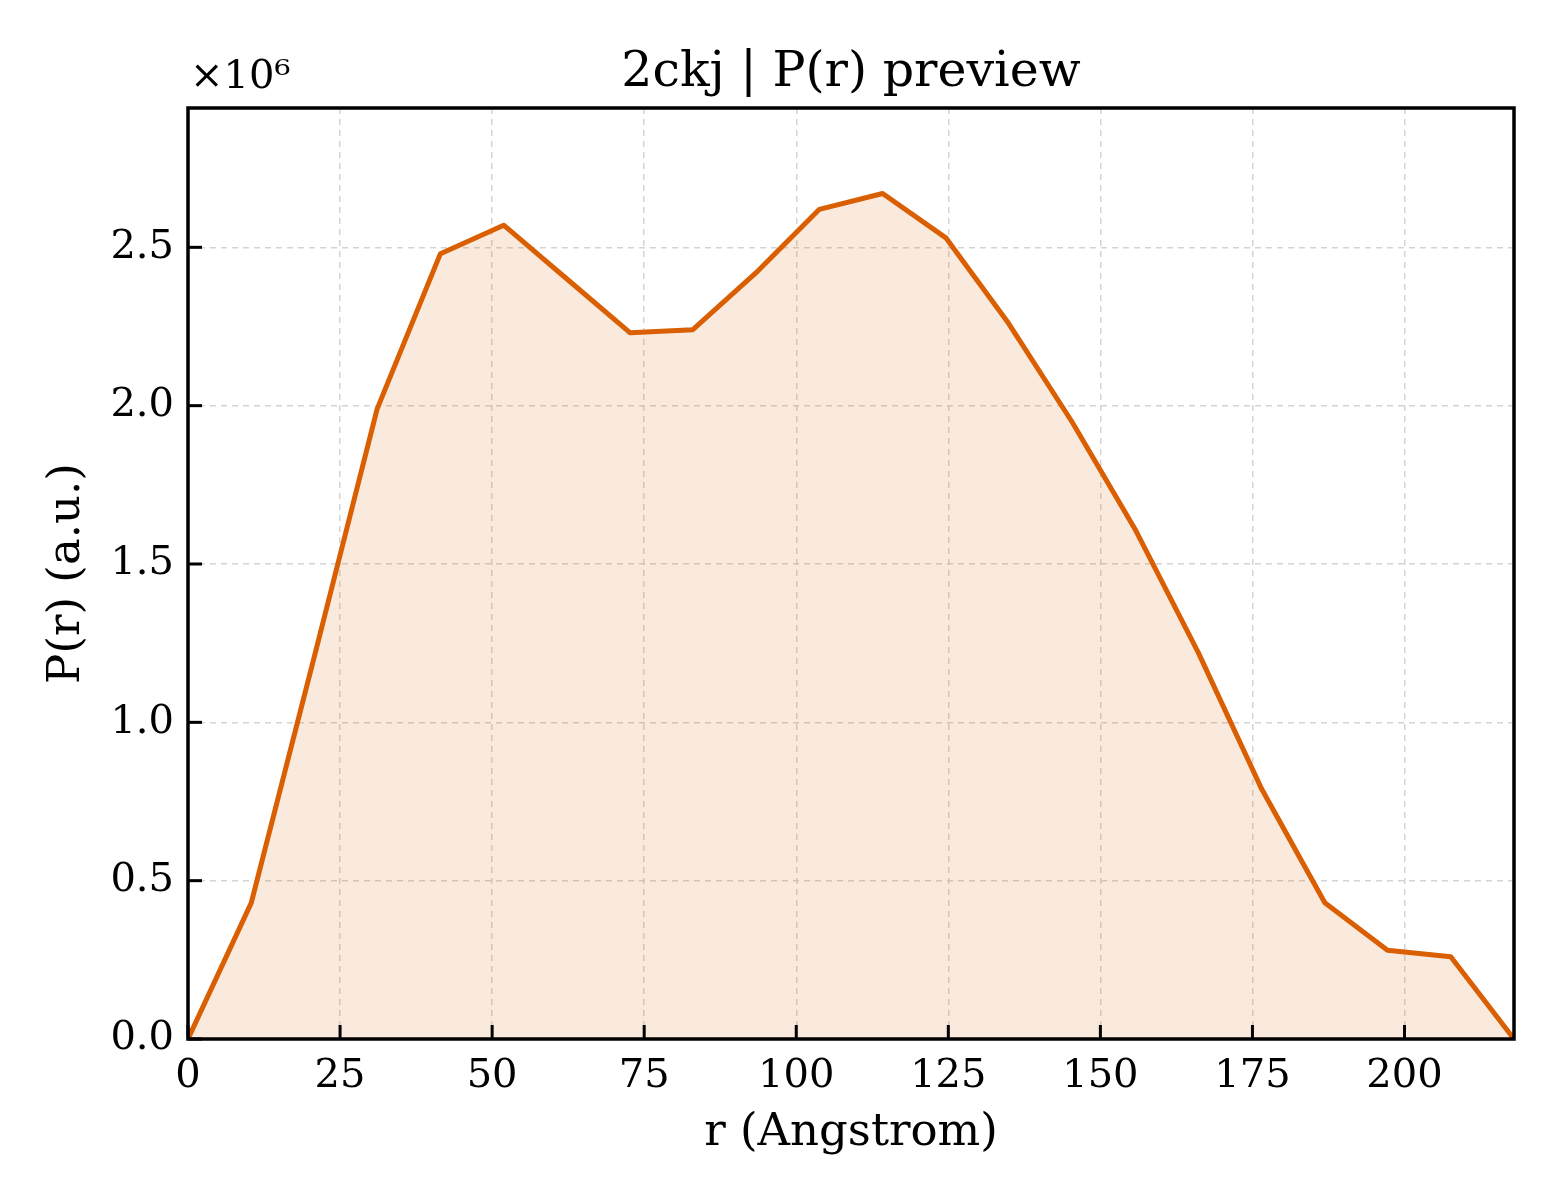  What do you see at coordinates (188, 1073) in the screenshot?
I see `x-tick-label: 0` at bounding box center [188, 1073].